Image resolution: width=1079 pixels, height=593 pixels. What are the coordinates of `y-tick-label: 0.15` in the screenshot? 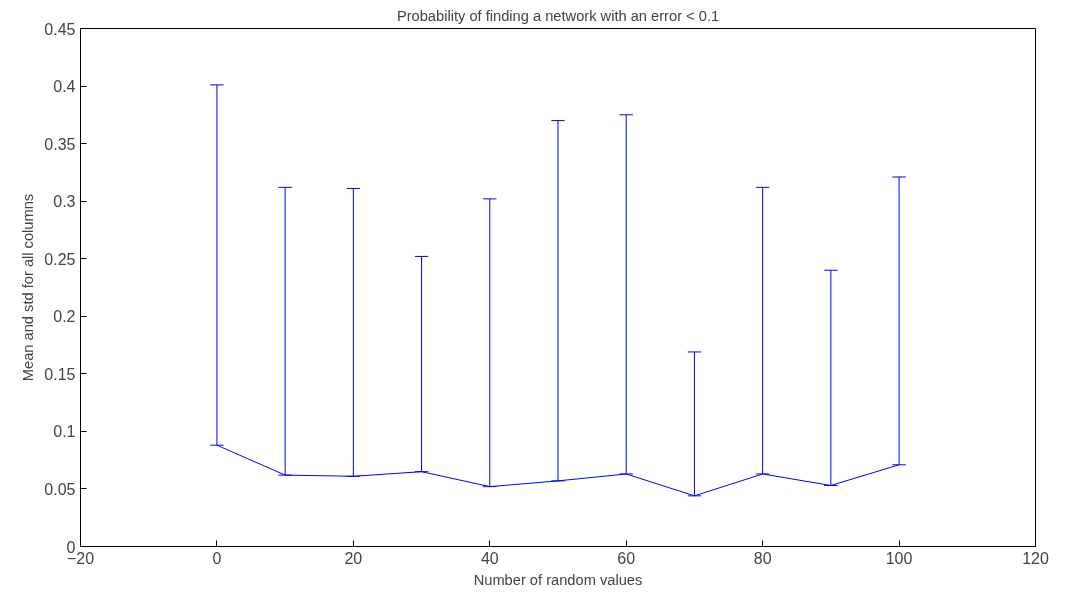 It's located at (60, 374).